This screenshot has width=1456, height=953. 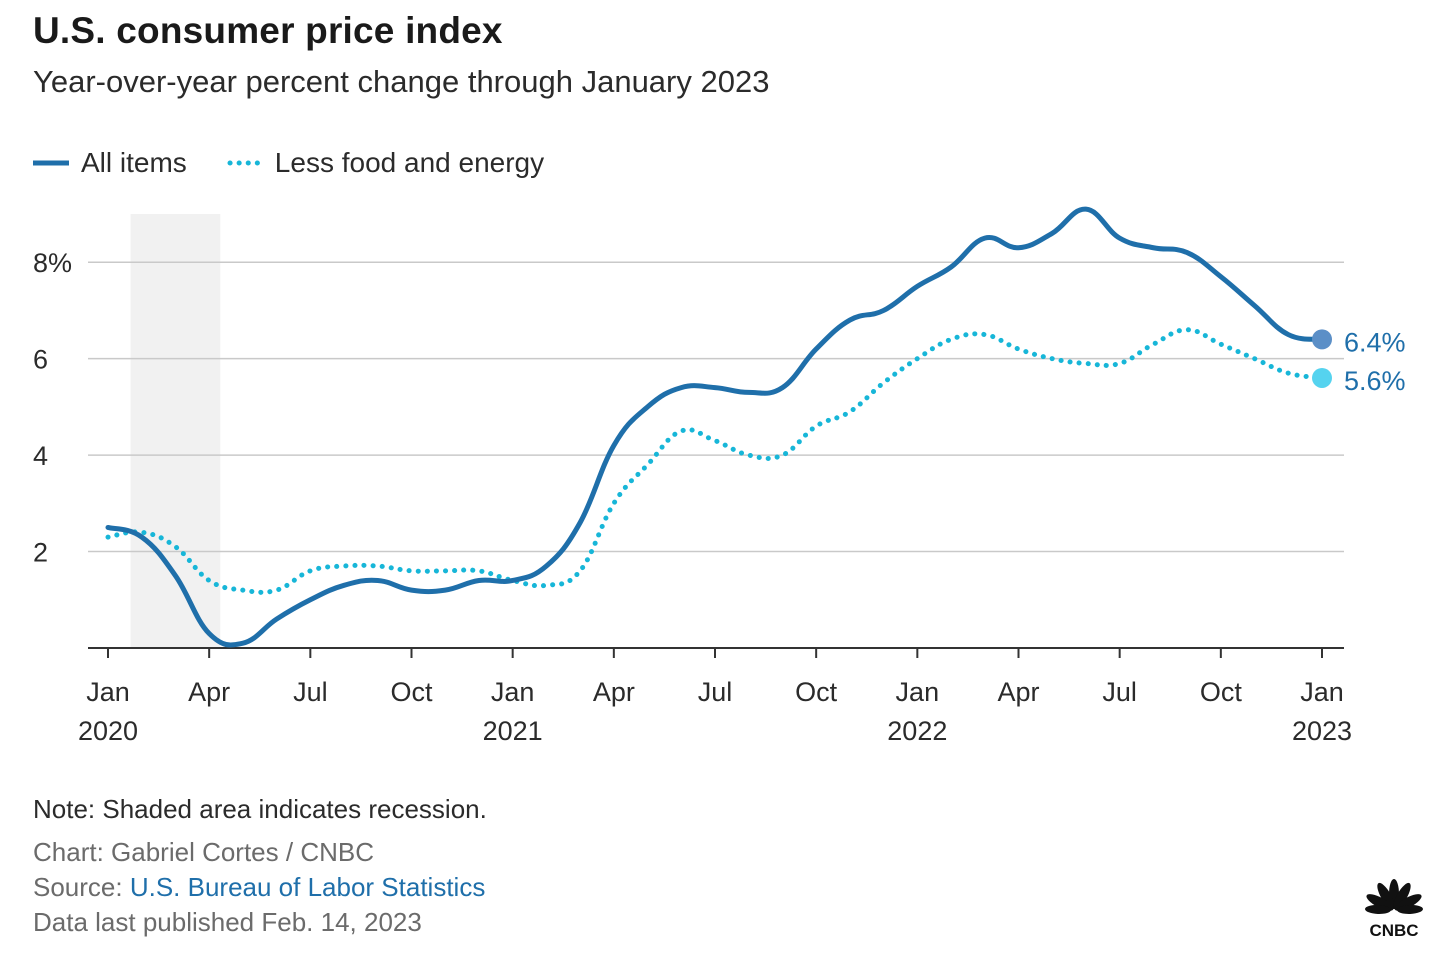 What do you see at coordinates (1322, 731) in the screenshot?
I see `x-tick-label-year: 2023` at bounding box center [1322, 731].